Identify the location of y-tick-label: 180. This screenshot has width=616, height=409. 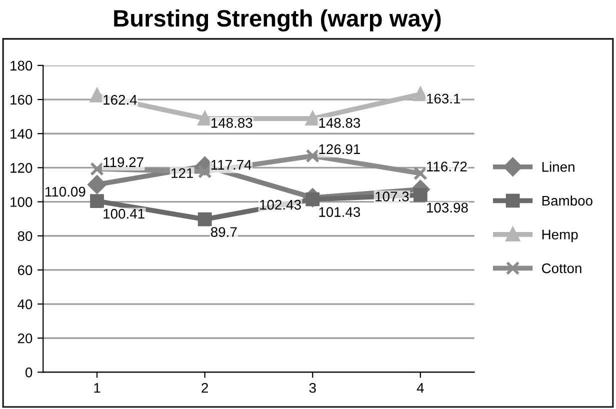
(21, 65).